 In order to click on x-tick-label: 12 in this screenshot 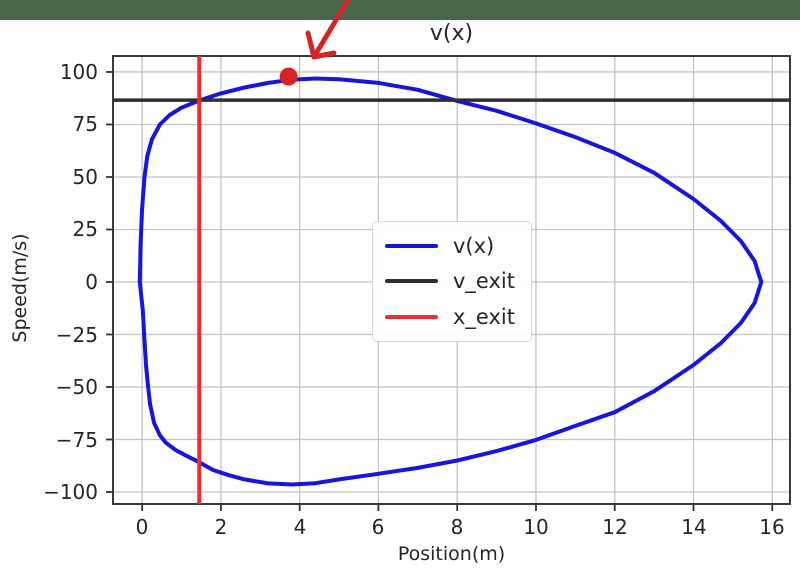, I will do `click(615, 527)`.